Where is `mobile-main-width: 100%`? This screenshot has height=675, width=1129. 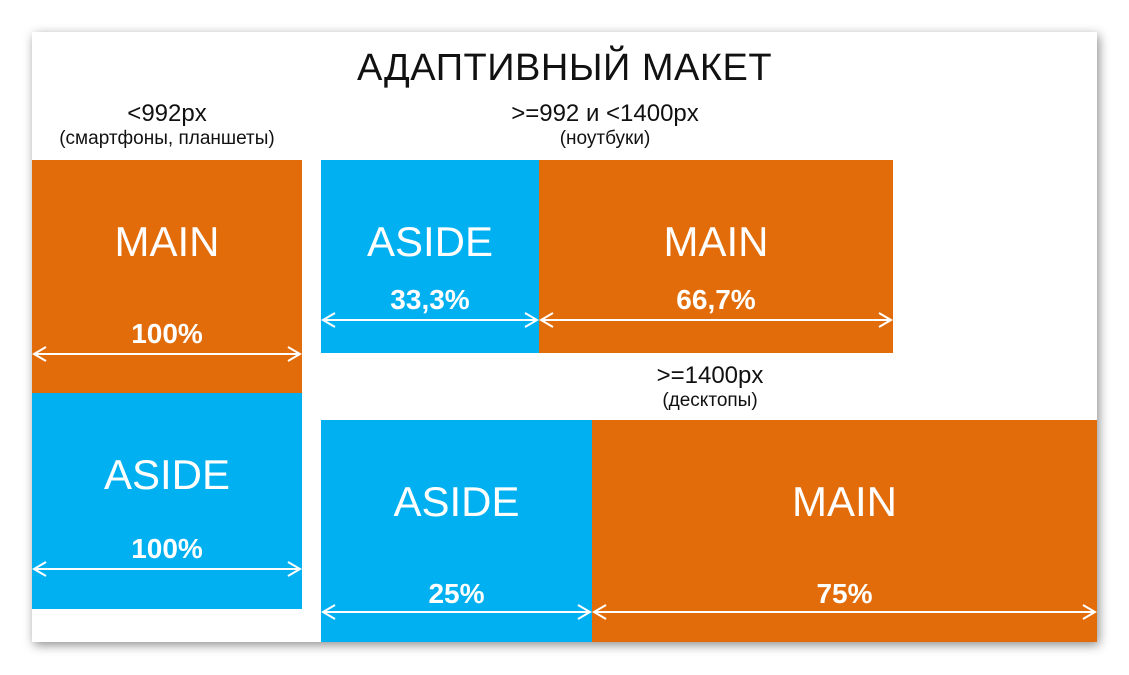
mobile-main-width: 100% is located at coordinates (167, 333).